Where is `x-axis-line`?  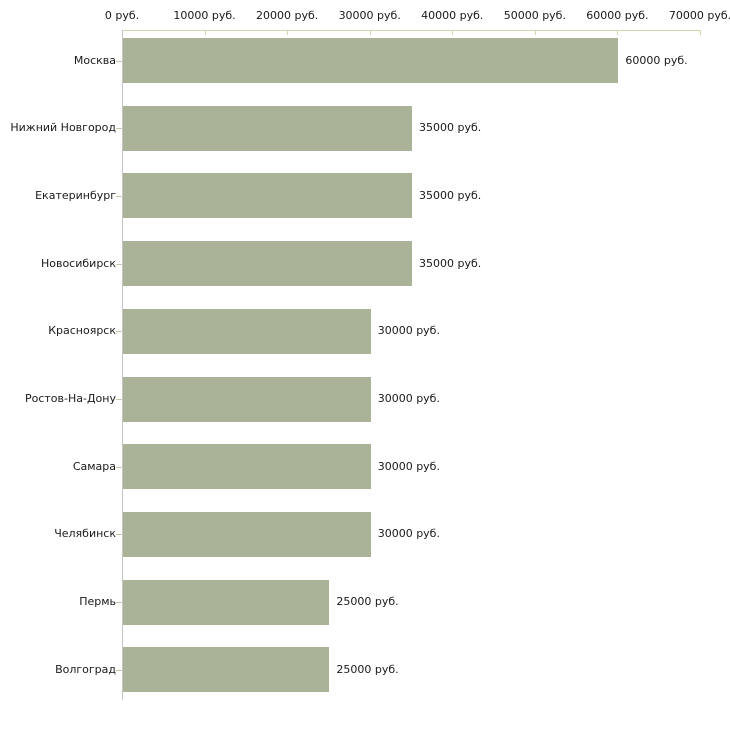 x-axis-line is located at coordinates (411, 30).